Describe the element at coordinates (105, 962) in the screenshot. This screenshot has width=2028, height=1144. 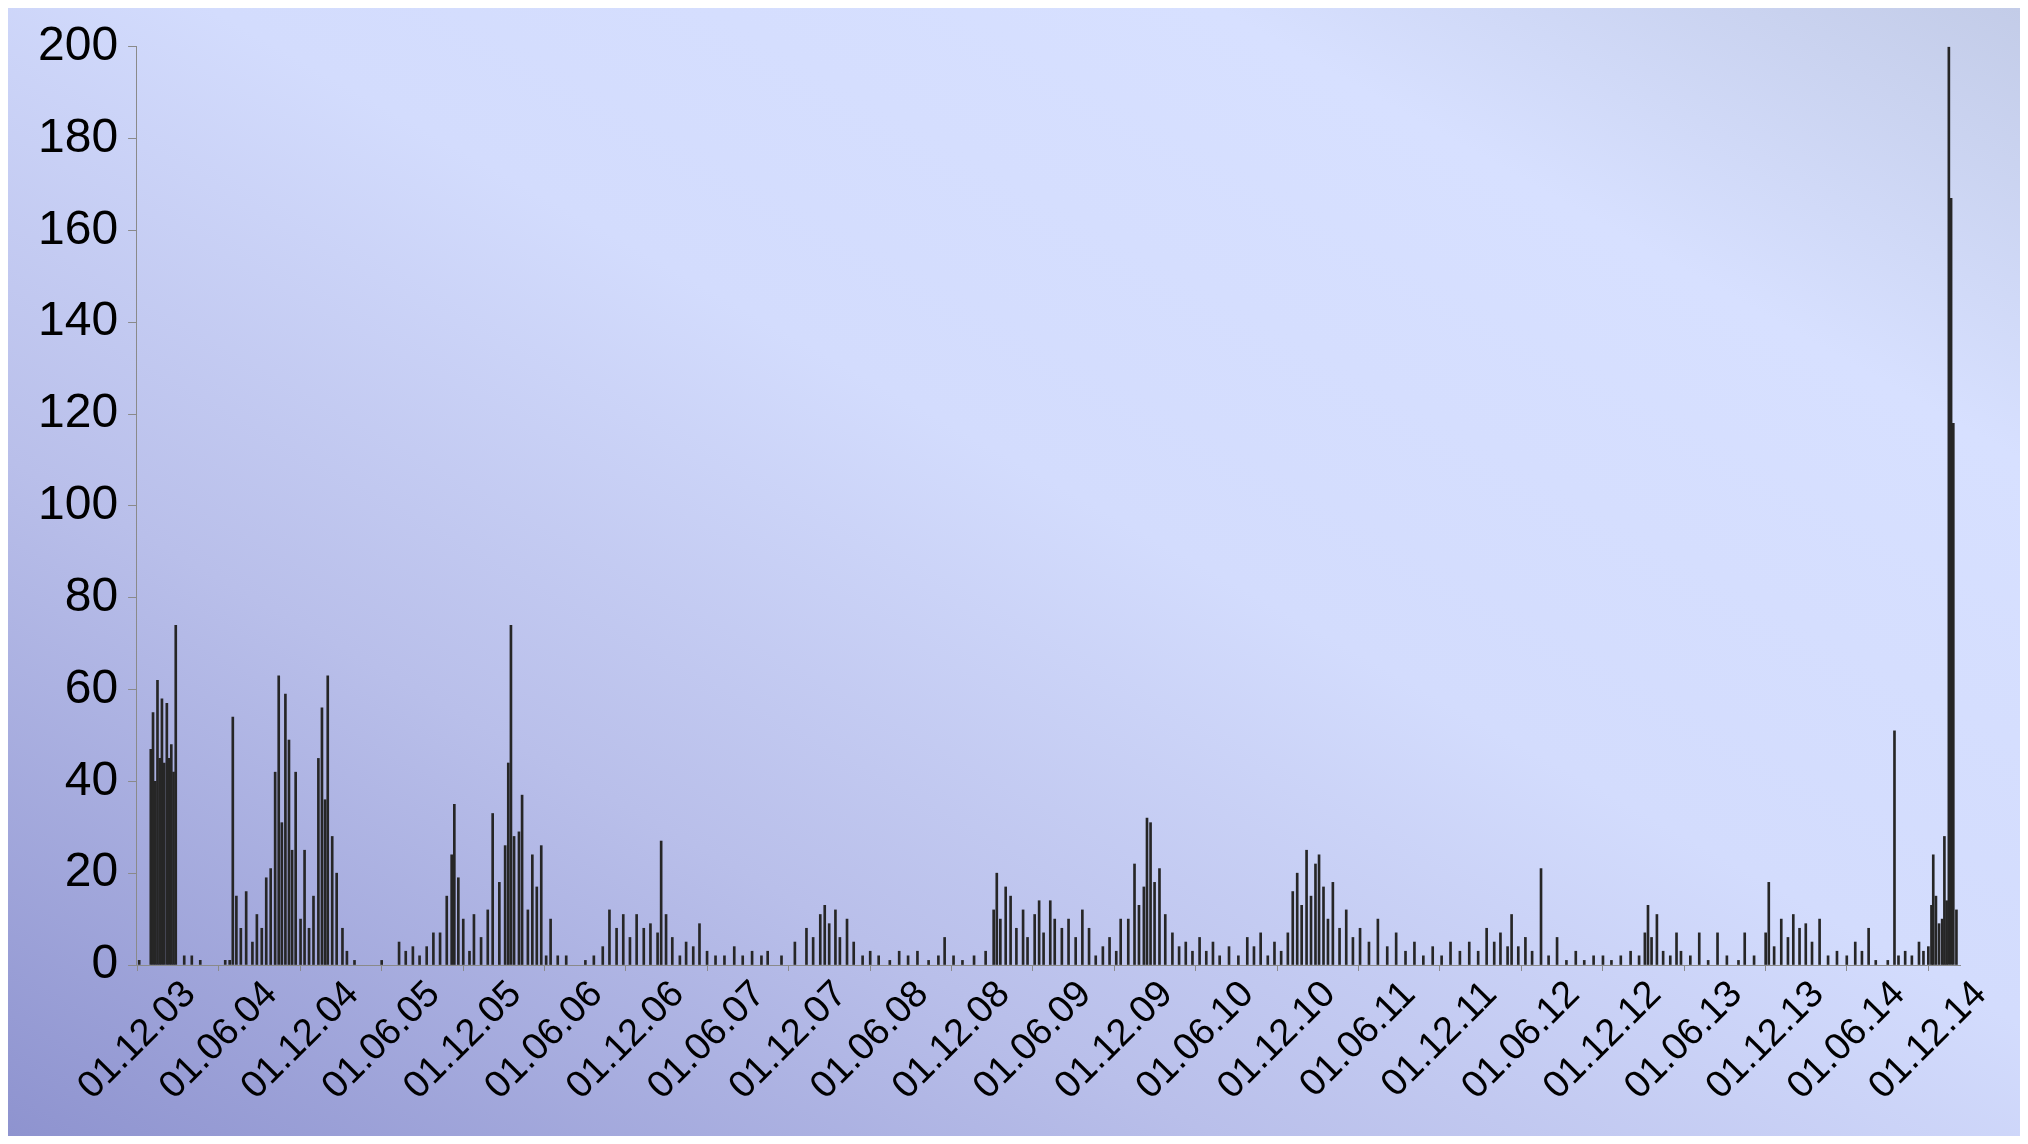
I see `y-tick-label: 0` at that location.